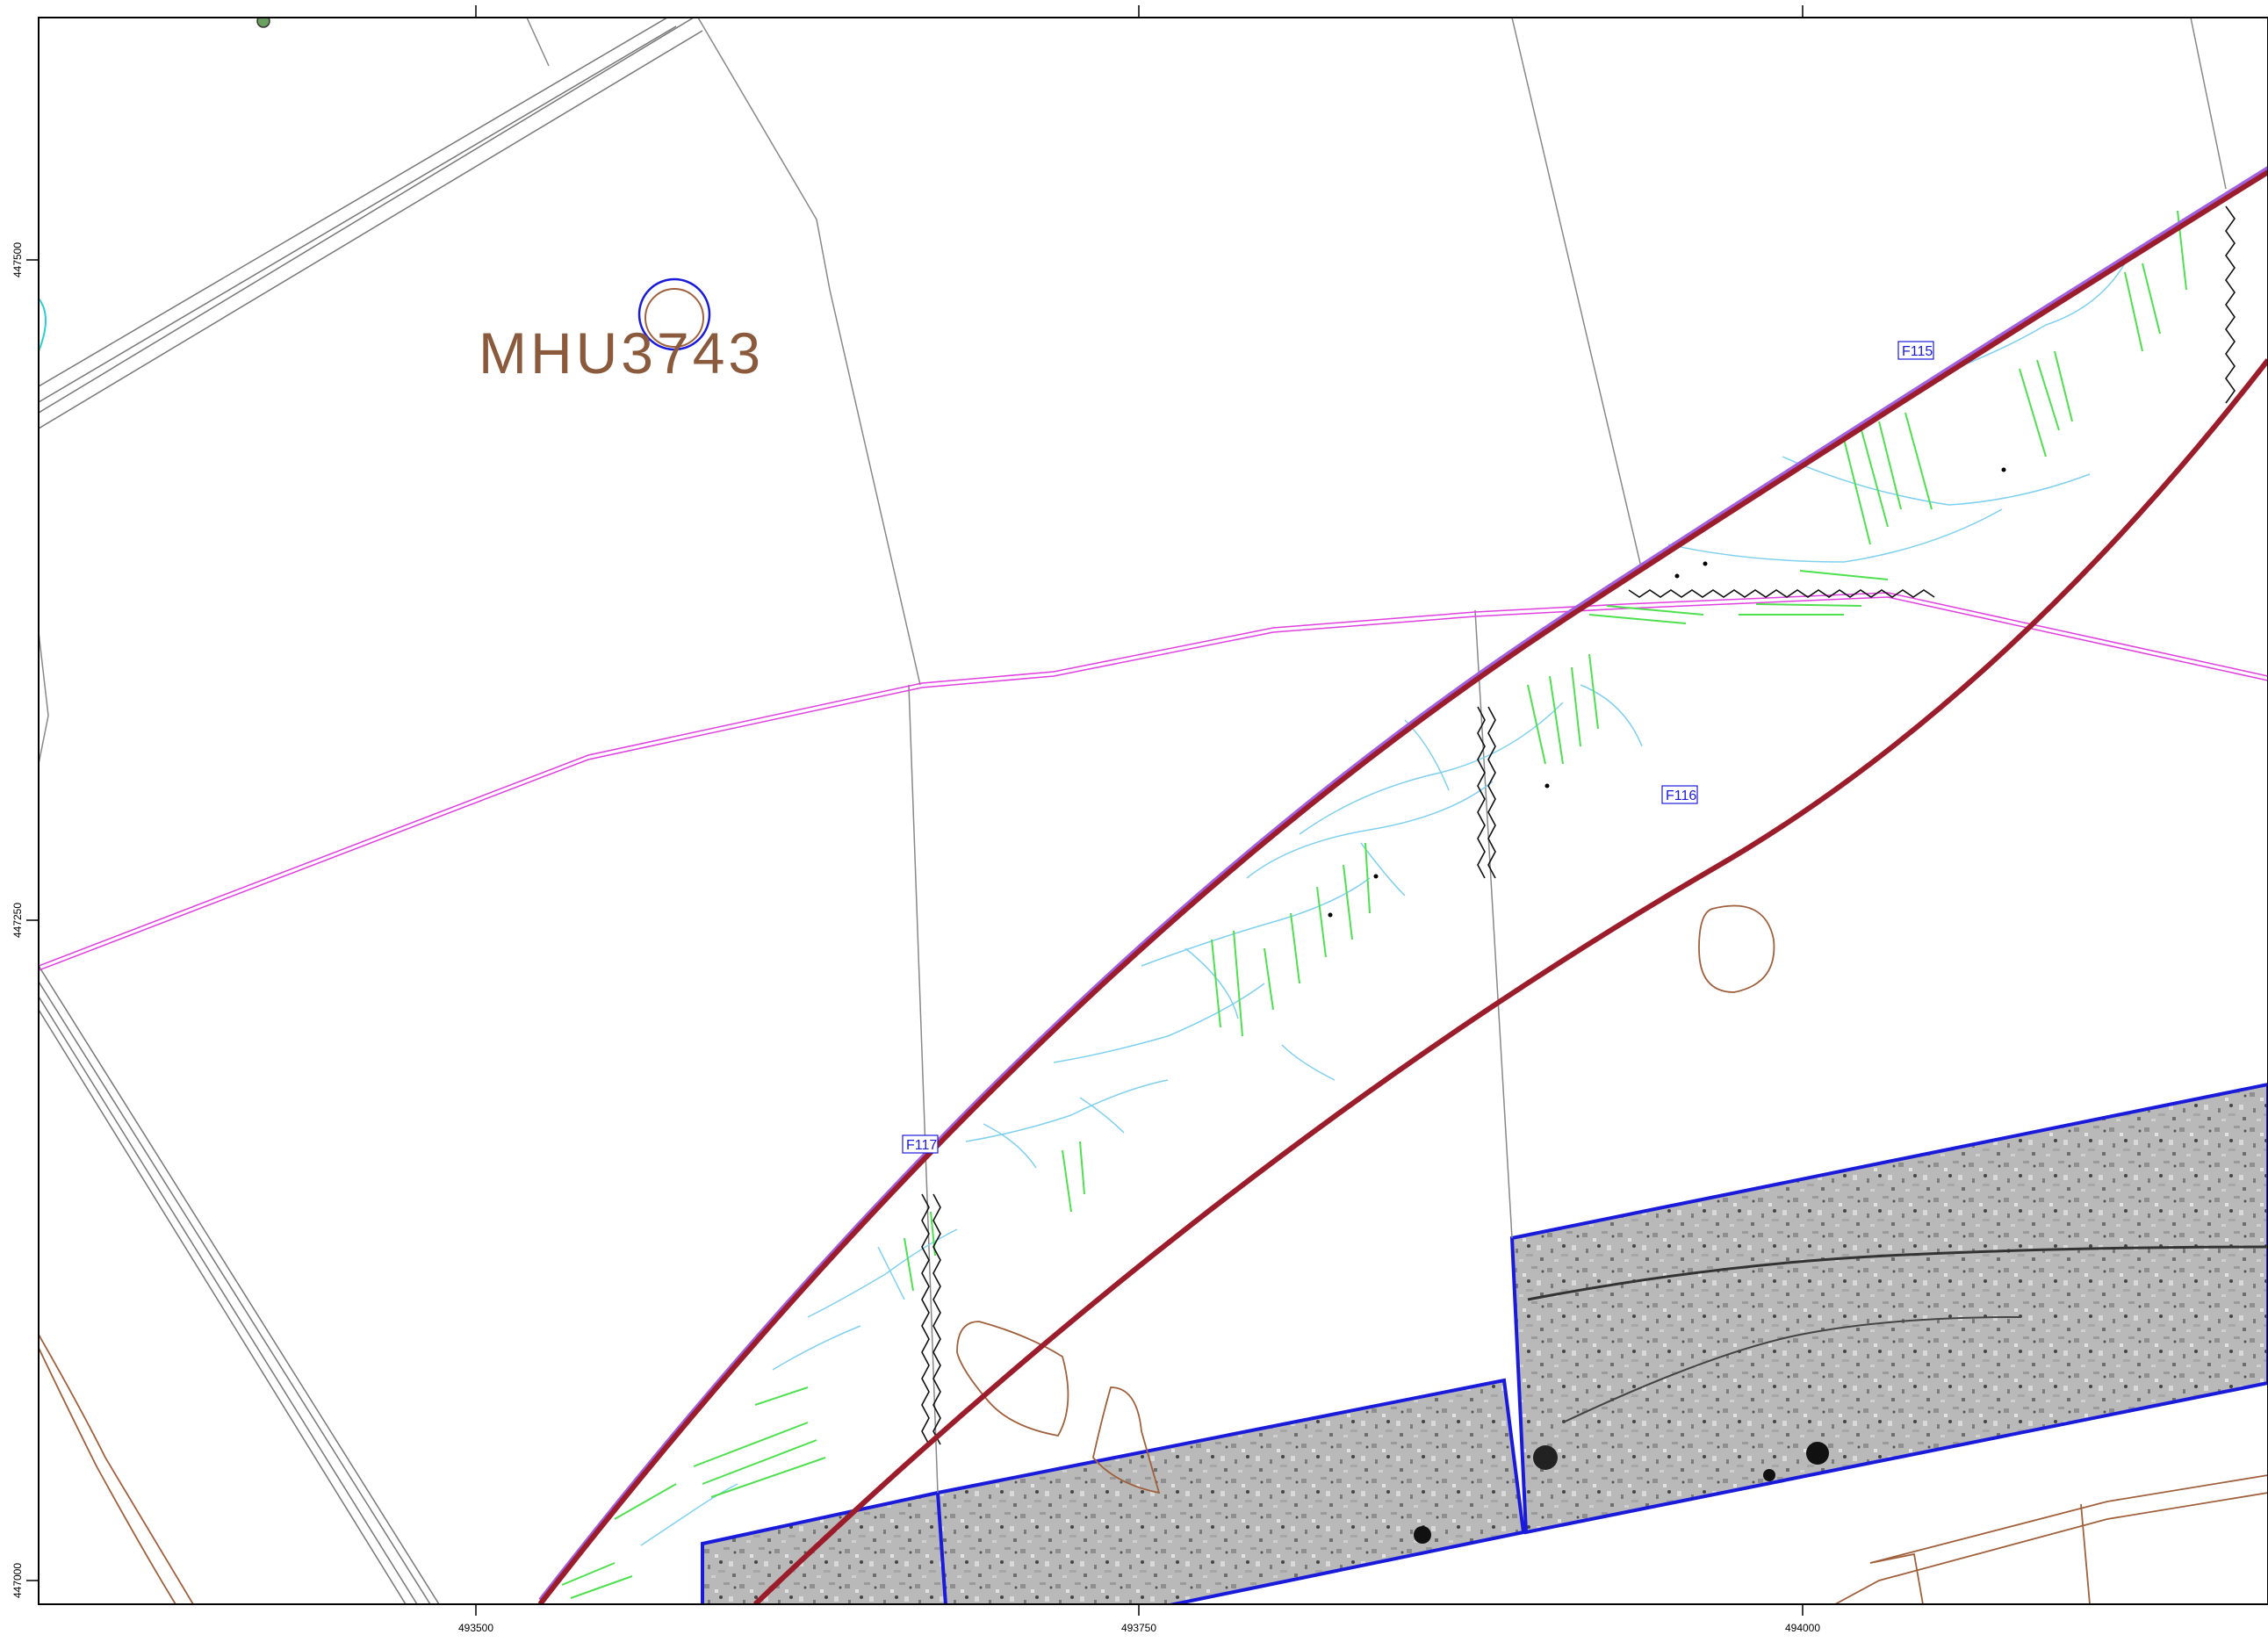 This screenshot has width=2268, height=1642. I want to click on feature-label-f115: F115, so click(1915, 350).